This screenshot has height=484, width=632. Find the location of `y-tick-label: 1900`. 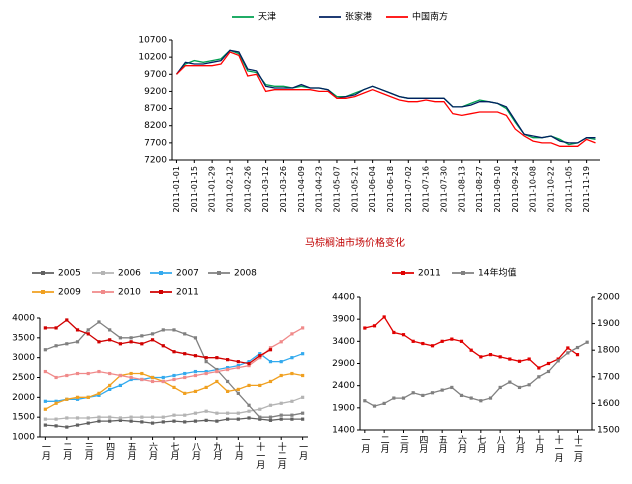

y-tick-label: 1900 is located at coordinates (343, 408).